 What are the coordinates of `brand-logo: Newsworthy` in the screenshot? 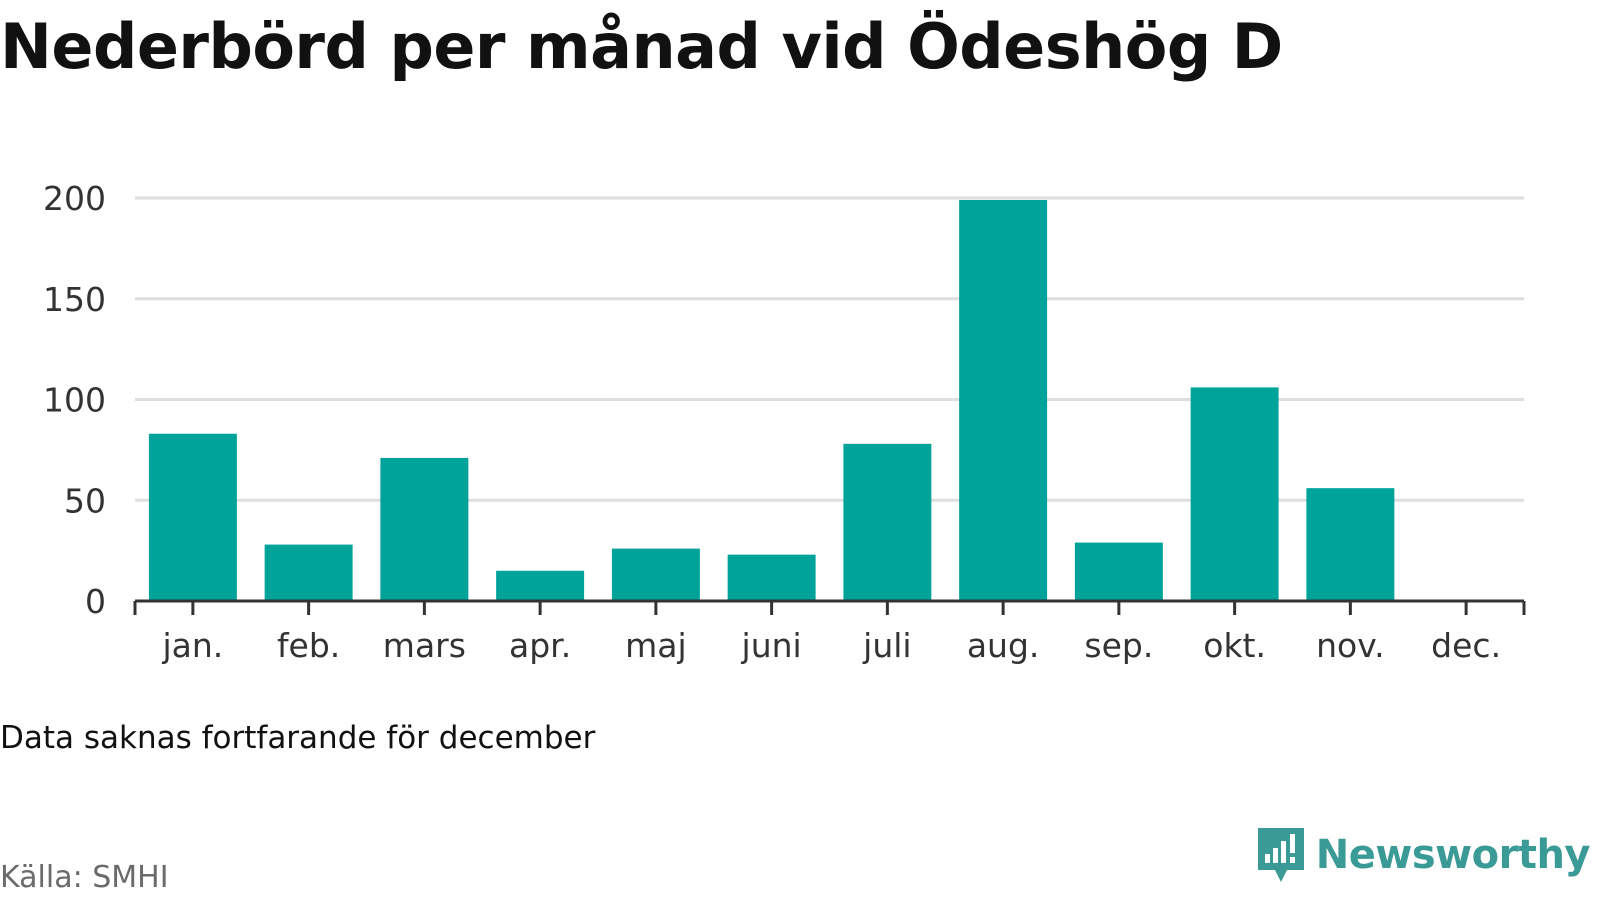 It's located at (1423, 855).